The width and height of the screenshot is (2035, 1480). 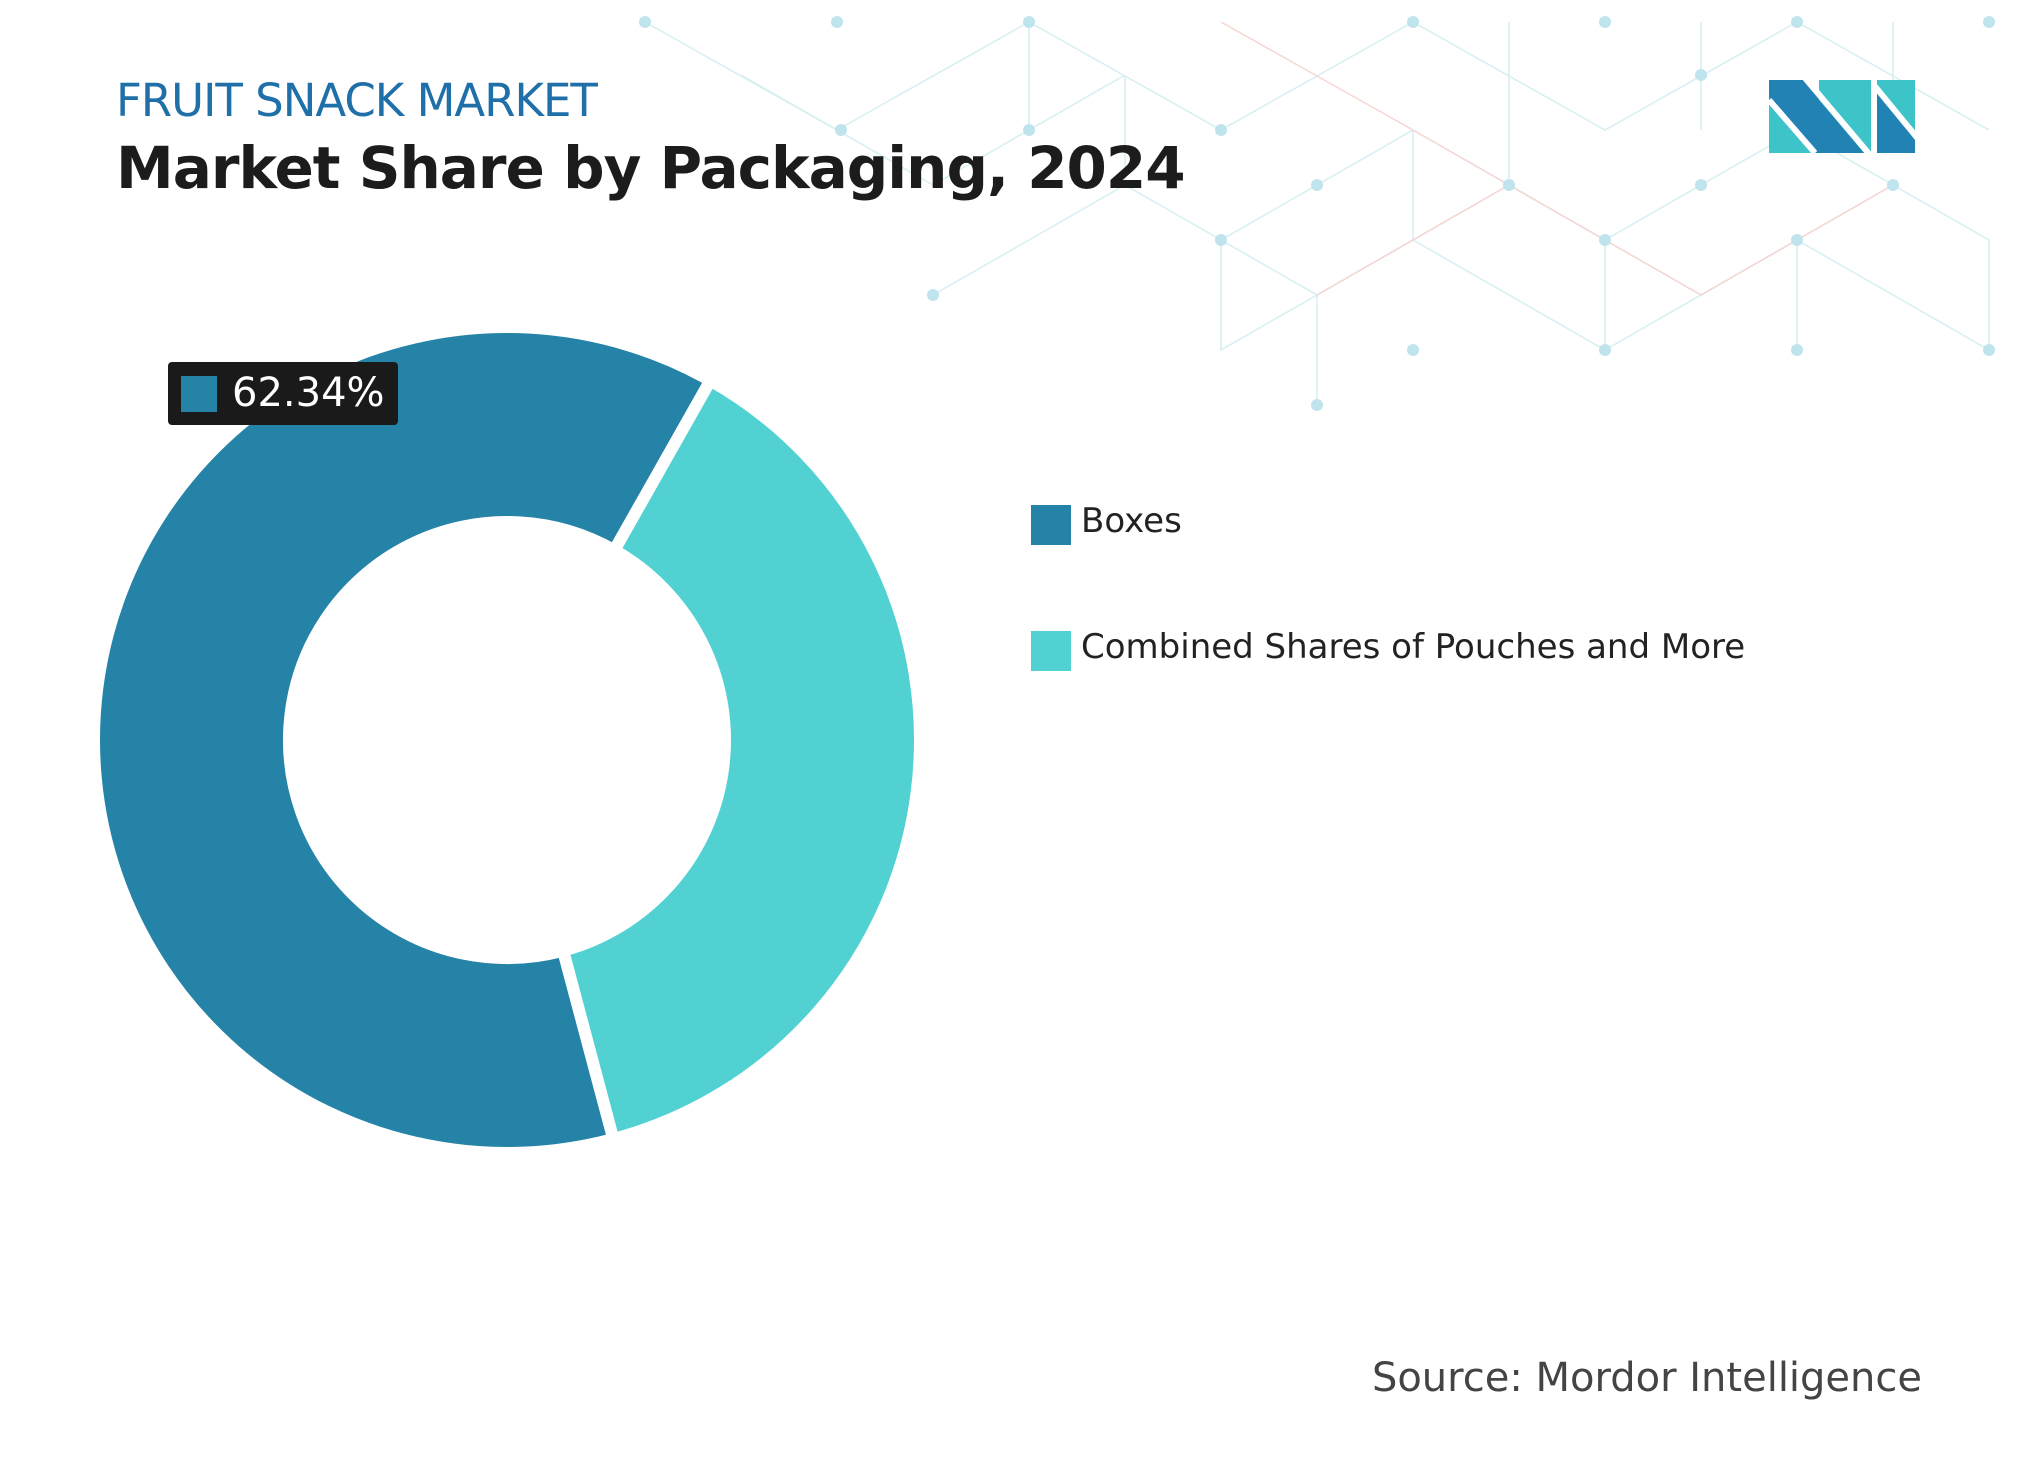 What do you see at coordinates (308, 393) in the screenshot?
I see `data-label-text: 62.34%` at bounding box center [308, 393].